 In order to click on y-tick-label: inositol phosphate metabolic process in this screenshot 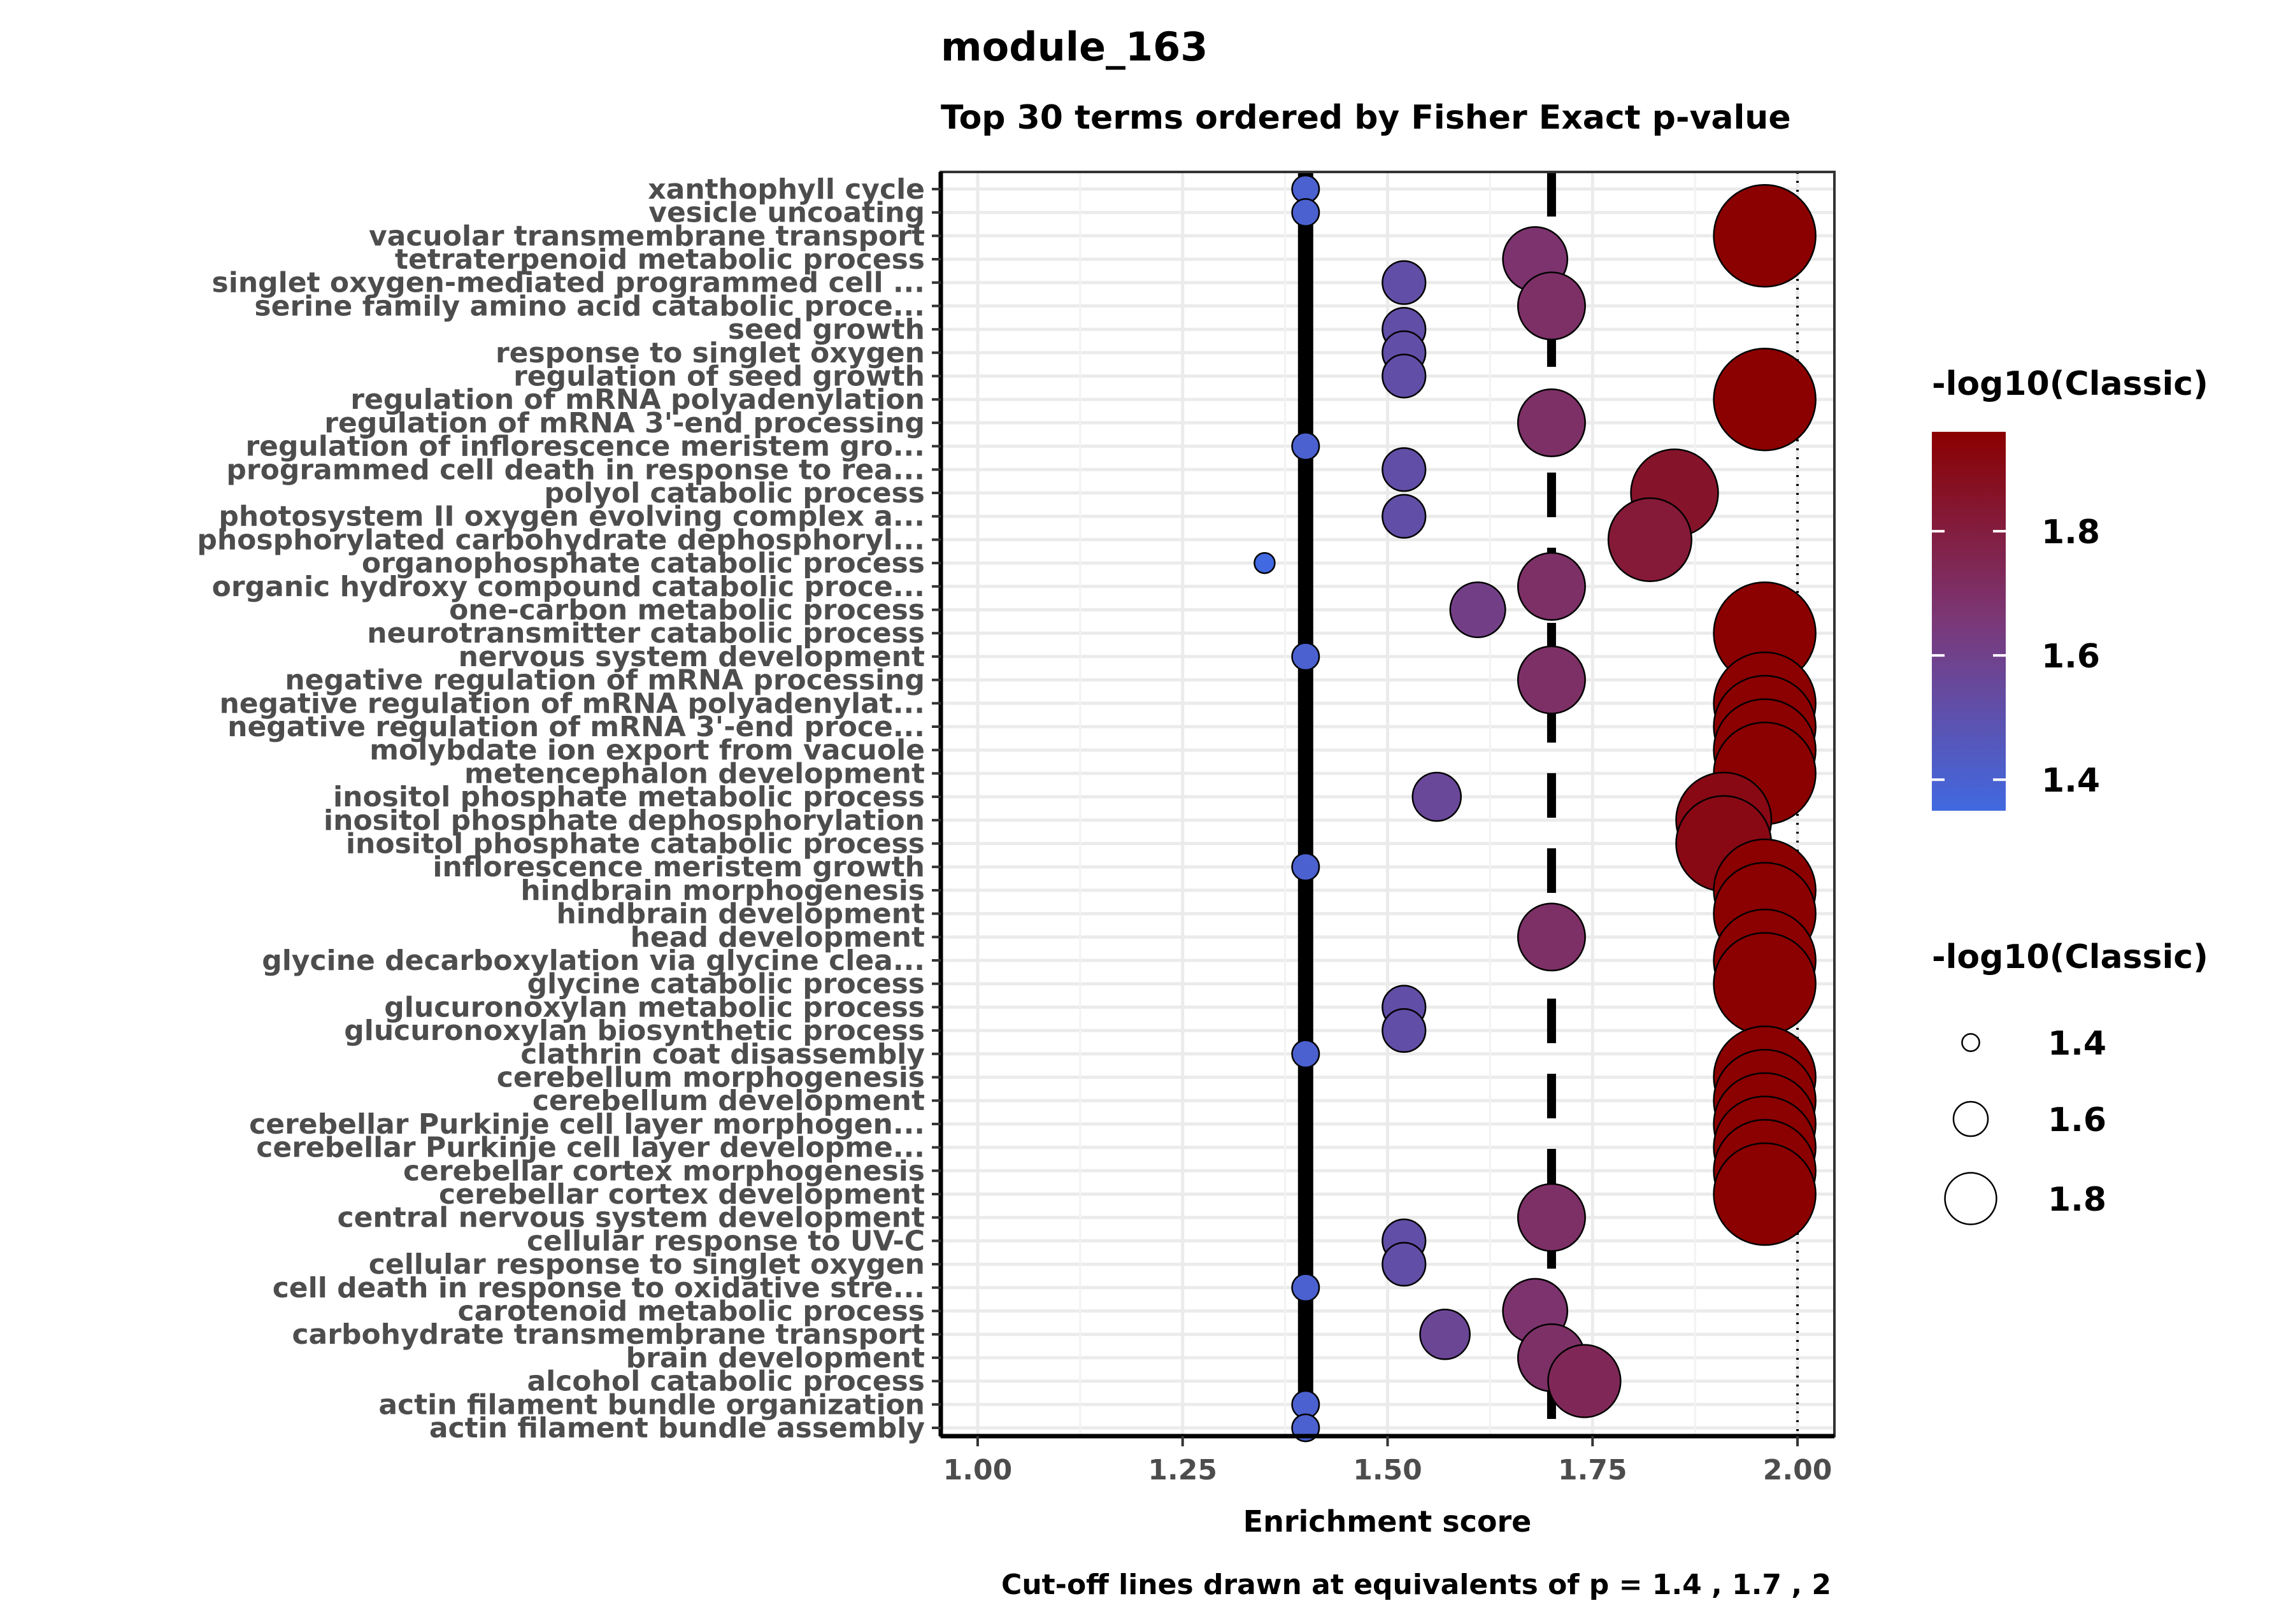, I will do `click(629, 797)`.